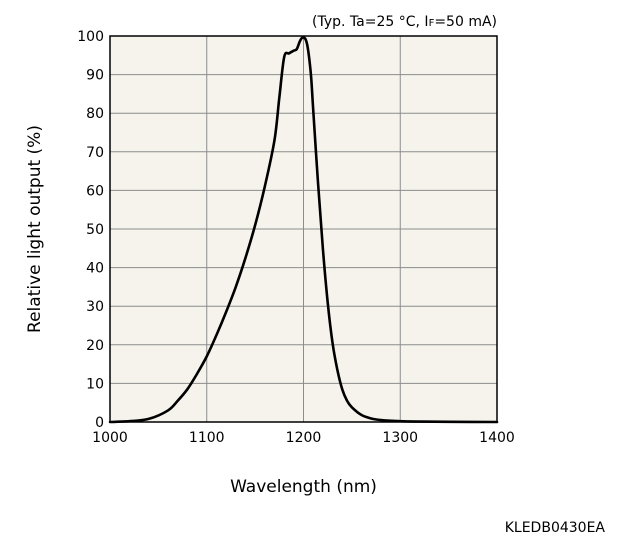 The height and width of the screenshot is (543, 642). I want to click on y-tick-labels: 0 10 20 30 40 50 60 70 80 90 100, so click(90, 230).